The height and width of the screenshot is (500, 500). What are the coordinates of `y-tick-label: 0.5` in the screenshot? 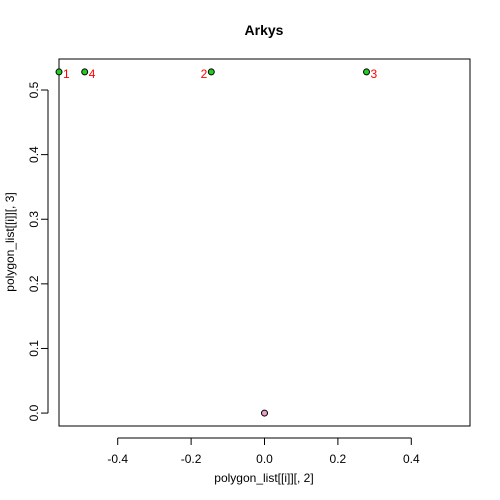 It's located at (34, 89).